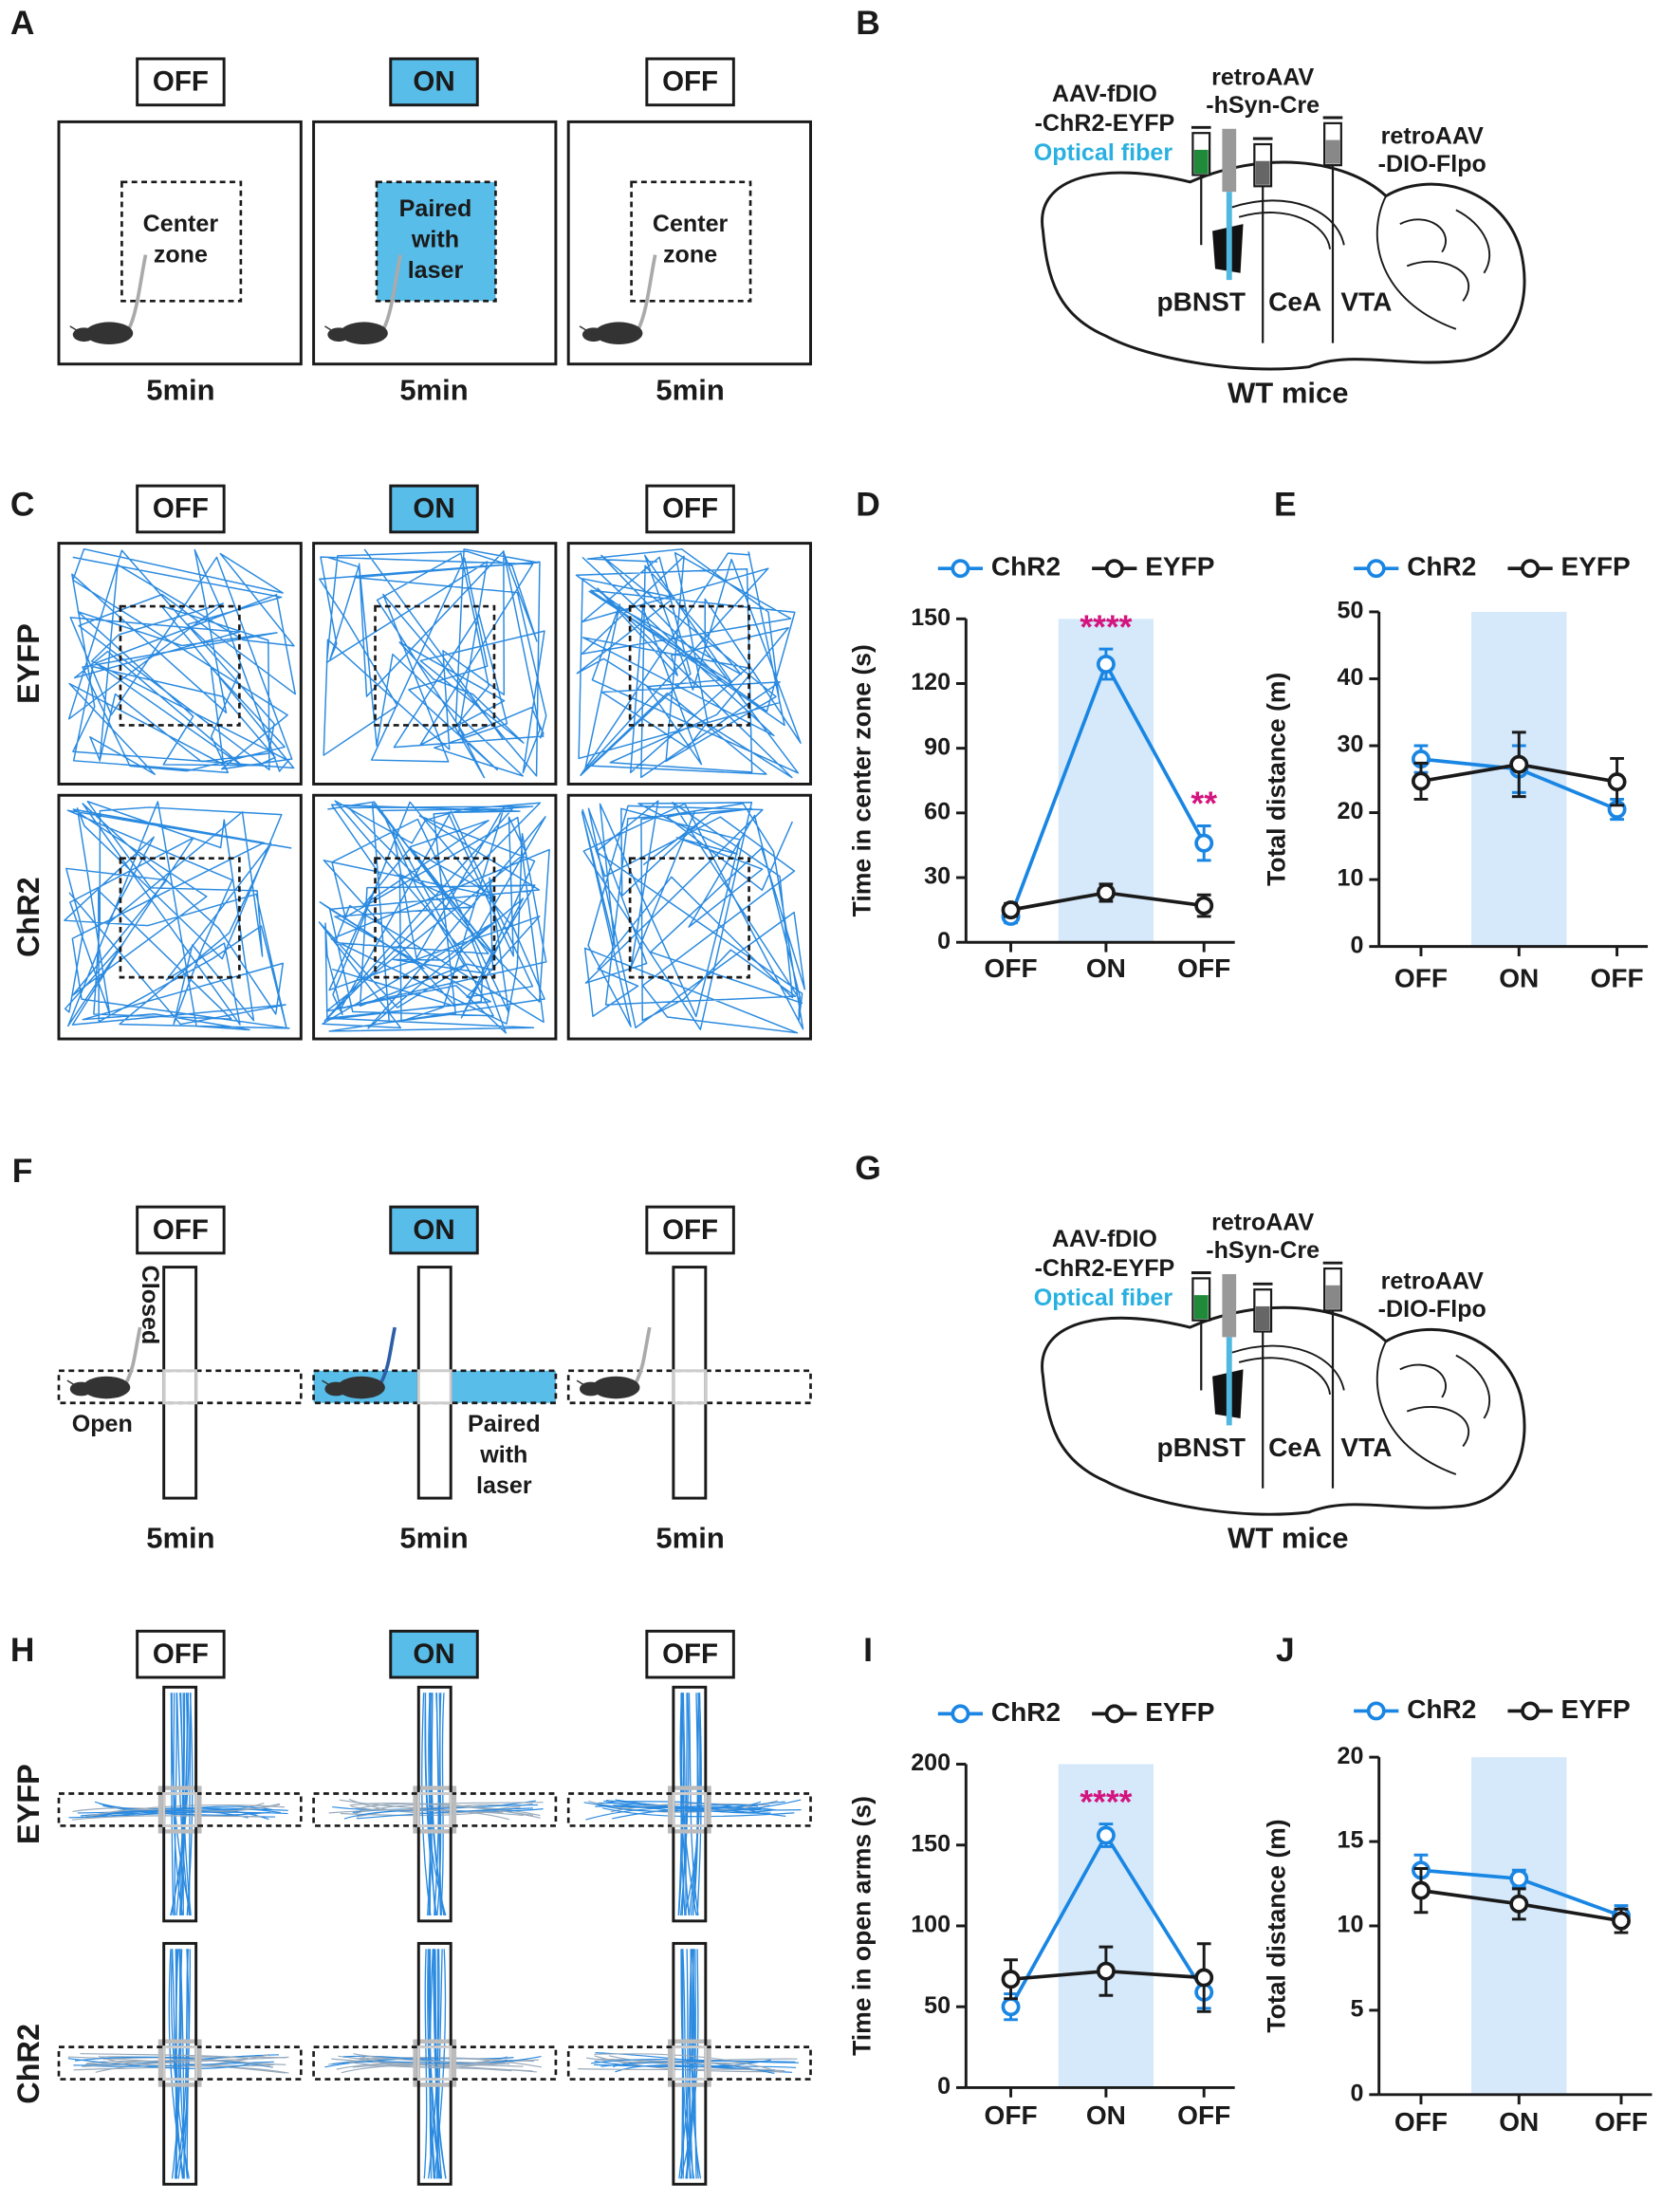  Describe the element at coordinates (1106, 1926) in the screenshot. I see `shade` at that location.